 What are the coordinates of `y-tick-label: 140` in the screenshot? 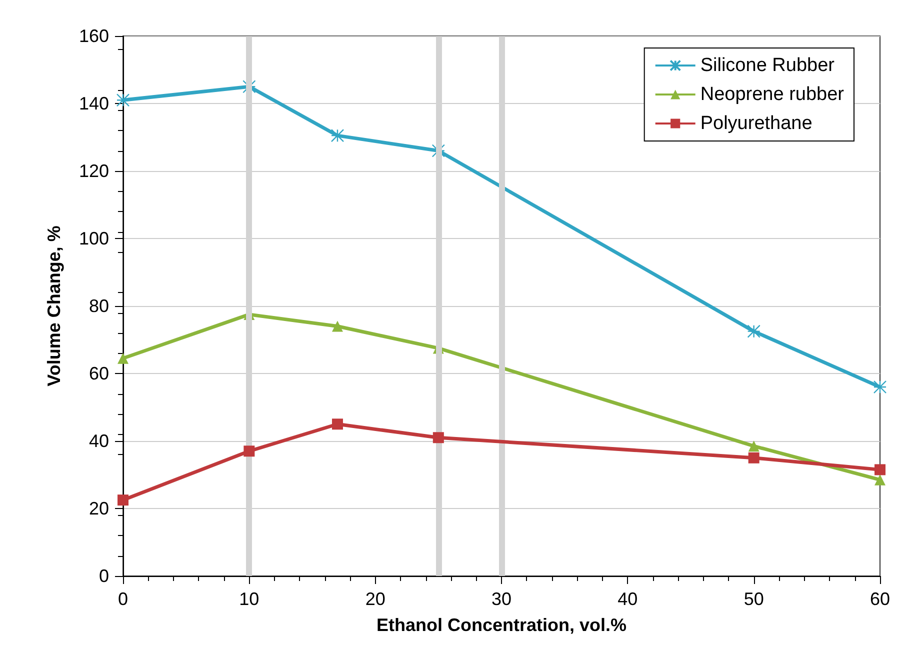 It's located at (93, 104).